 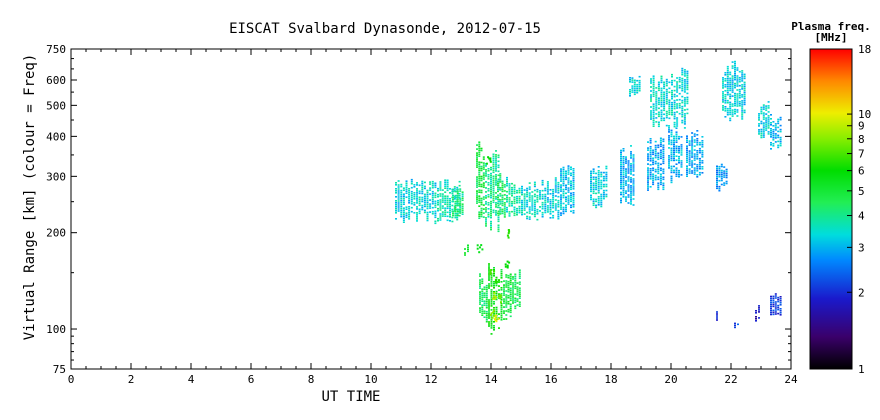 What do you see at coordinates (251, 379) in the screenshot?
I see `x-tick-label: 6` at bounding box center [251, 379].